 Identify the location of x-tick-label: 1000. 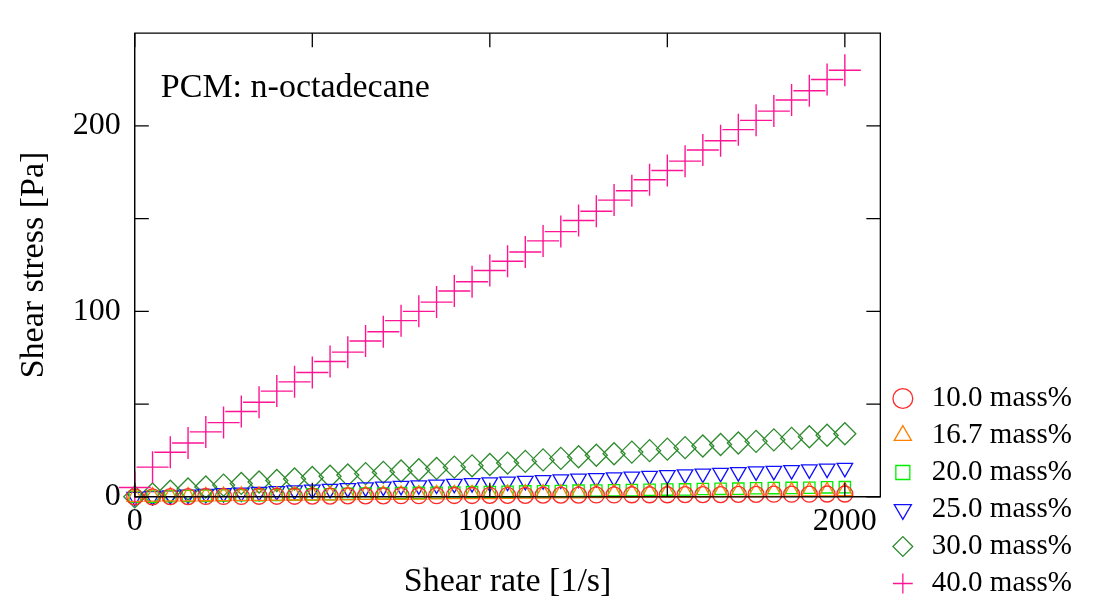
(489, 519).